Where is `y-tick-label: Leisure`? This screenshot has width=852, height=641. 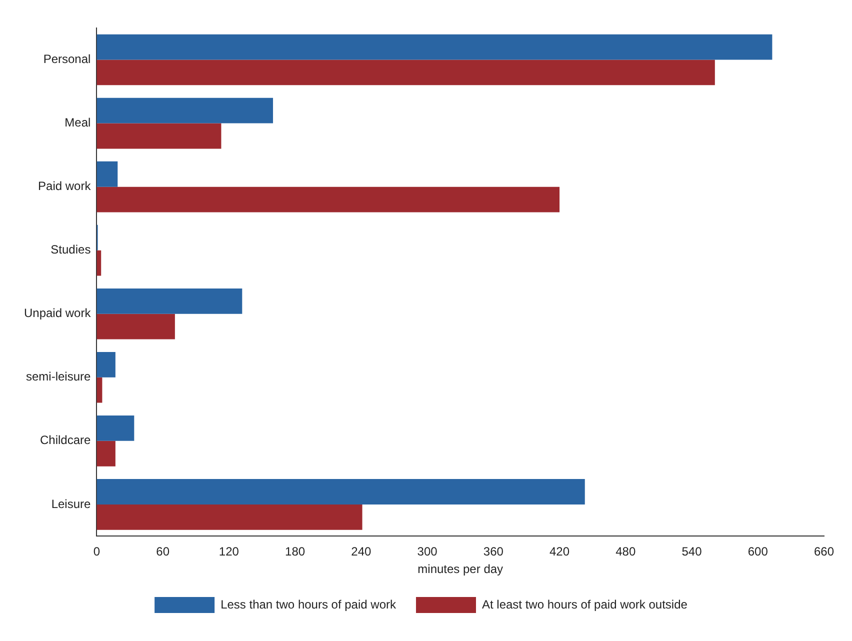
y-tick-label: Leisure is located at coordinates (71, 503).